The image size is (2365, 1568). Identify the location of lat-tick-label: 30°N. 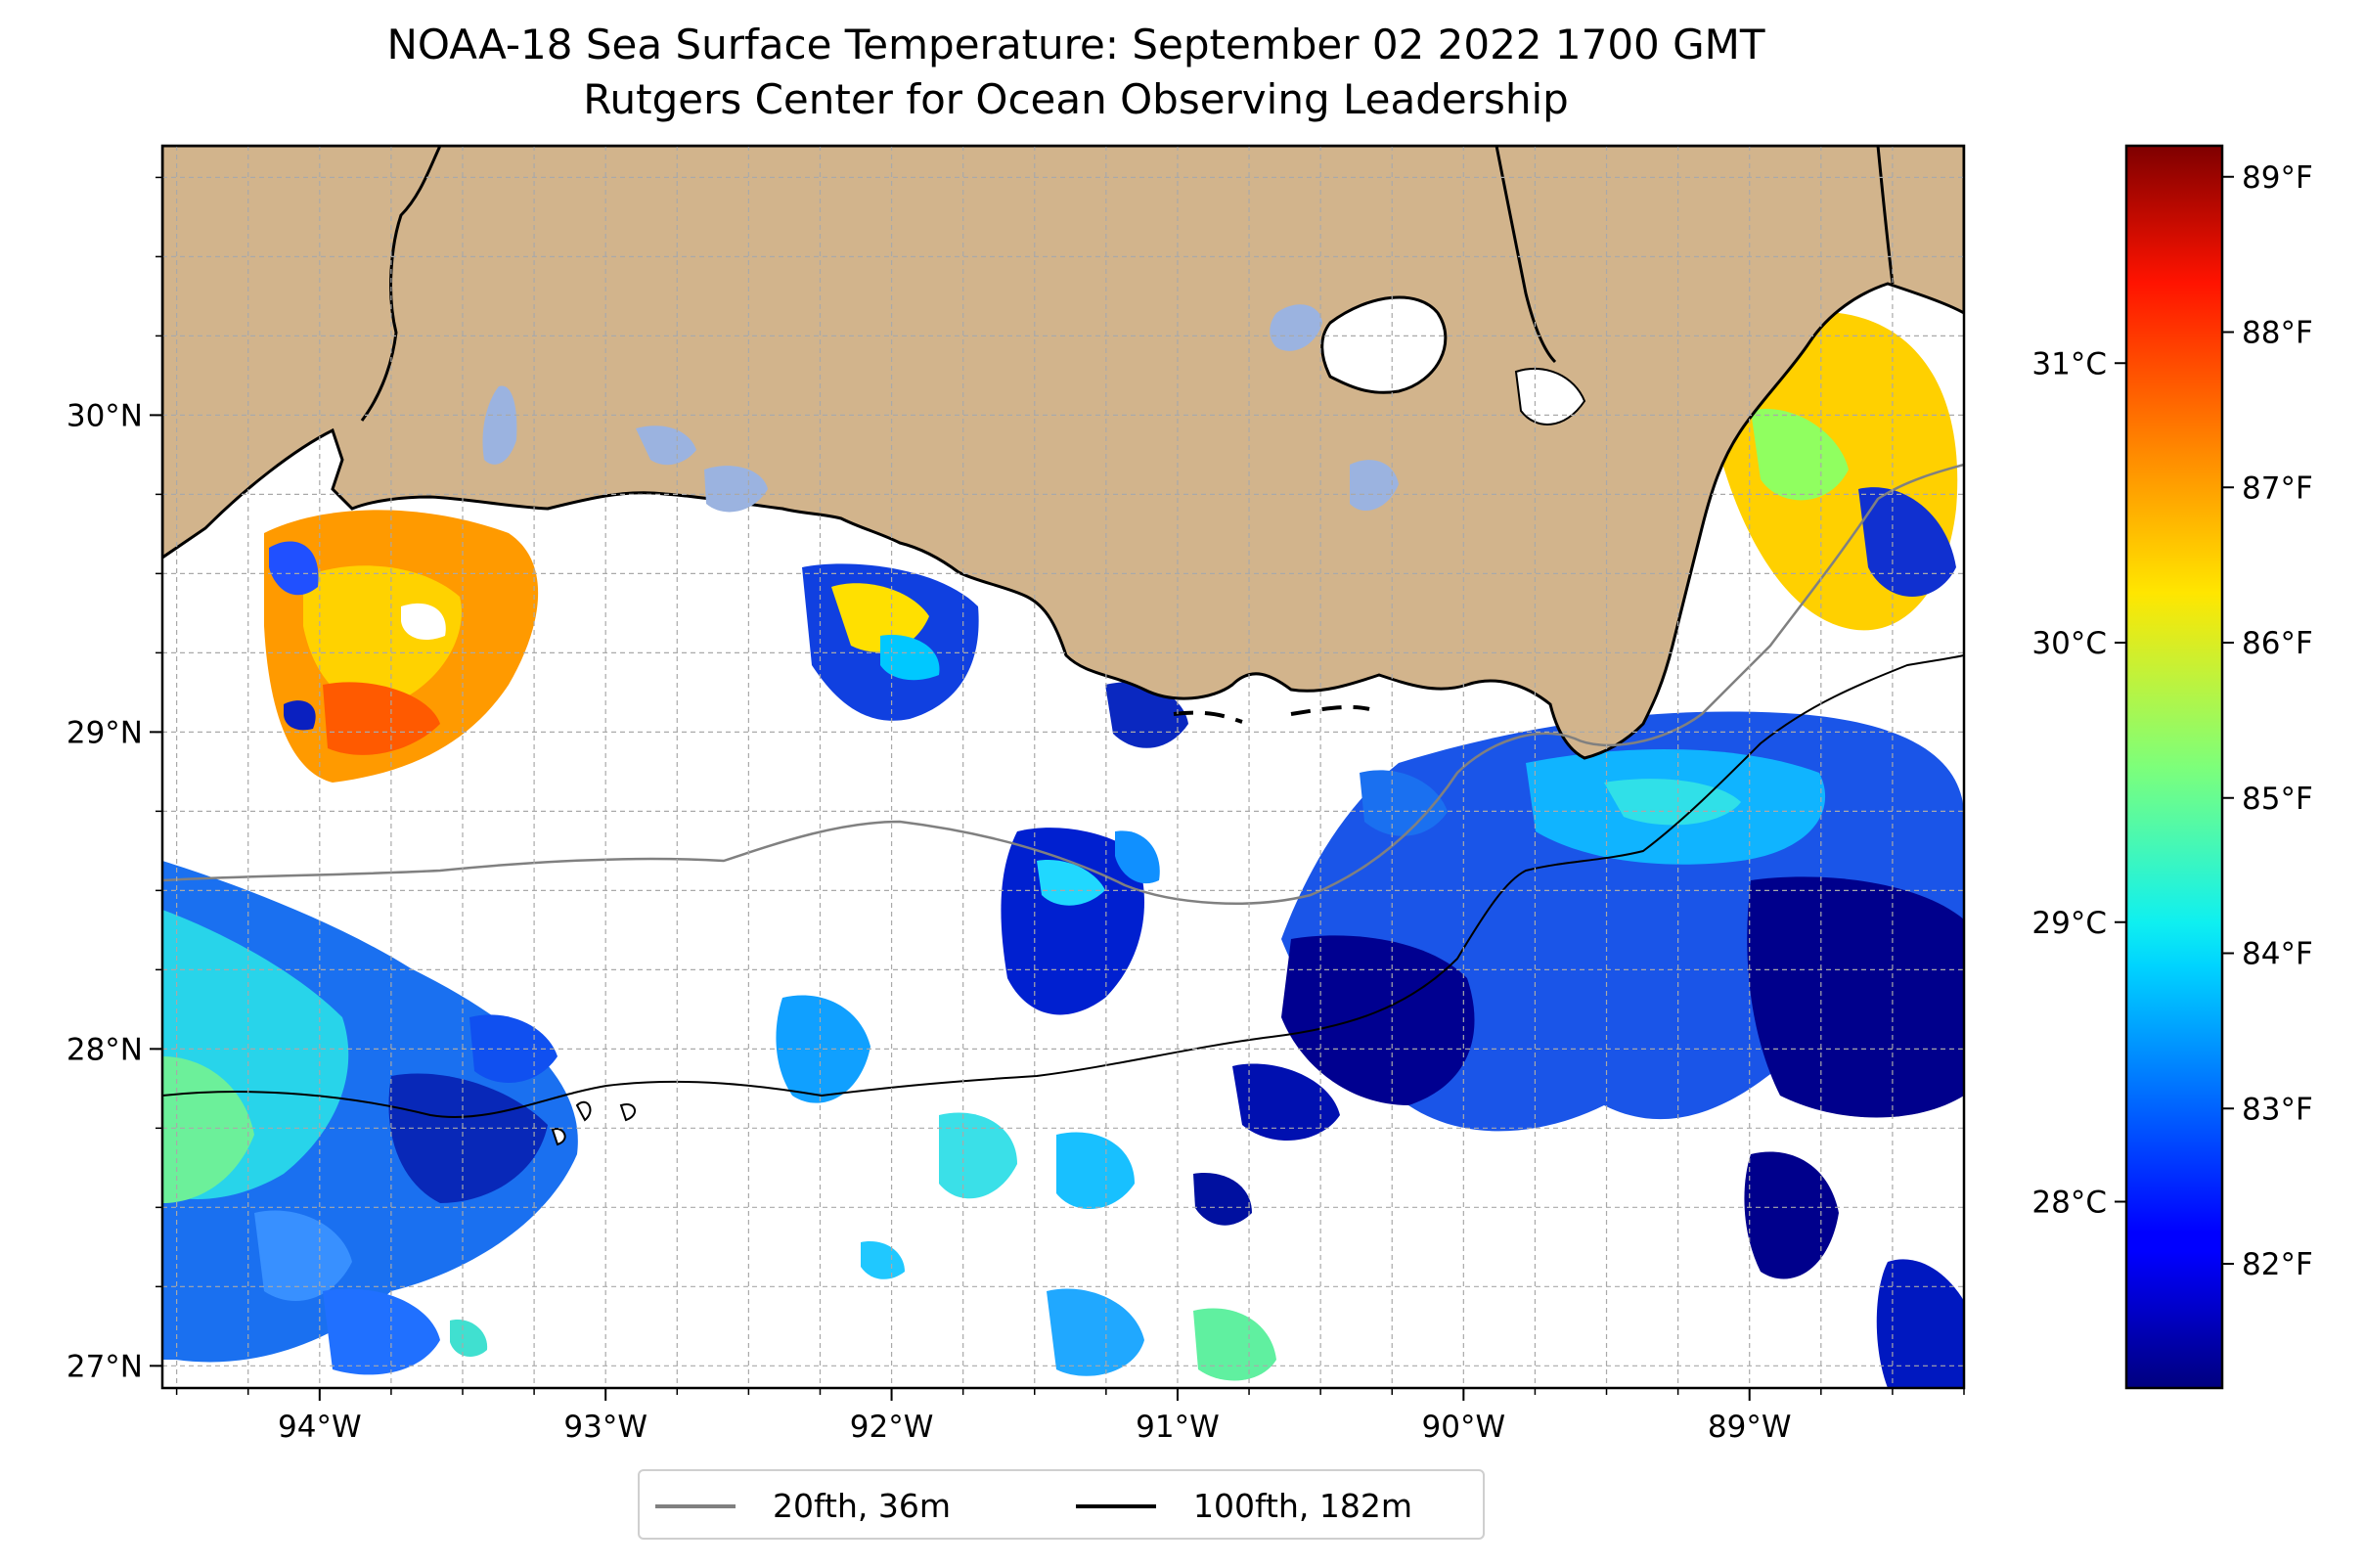
(105, 415).